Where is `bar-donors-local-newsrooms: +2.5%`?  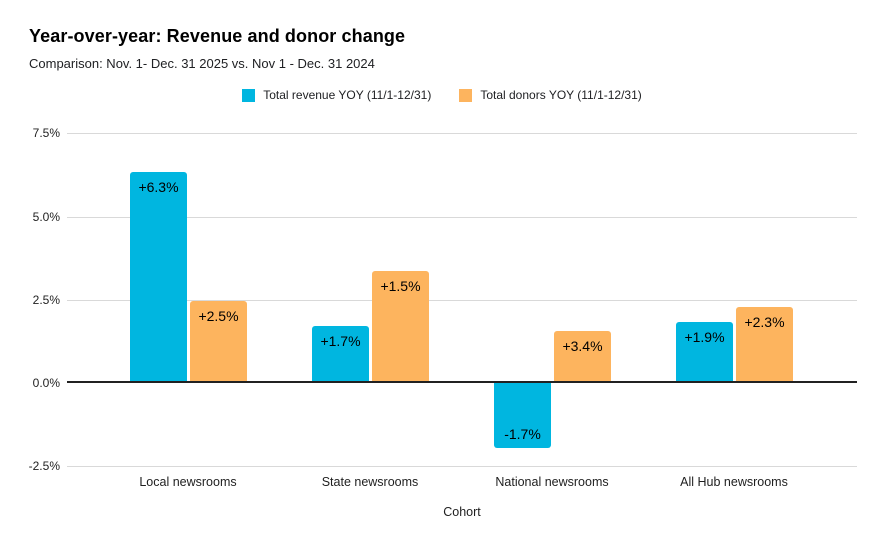
bar-donors-local-newsrooms: +2.5% is located at coordinates (218, 342).